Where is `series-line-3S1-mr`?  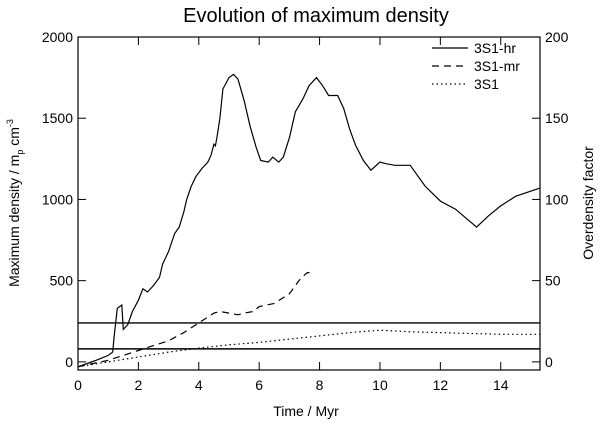 series-line-3S1-mr is located at coordinates (195, 319).